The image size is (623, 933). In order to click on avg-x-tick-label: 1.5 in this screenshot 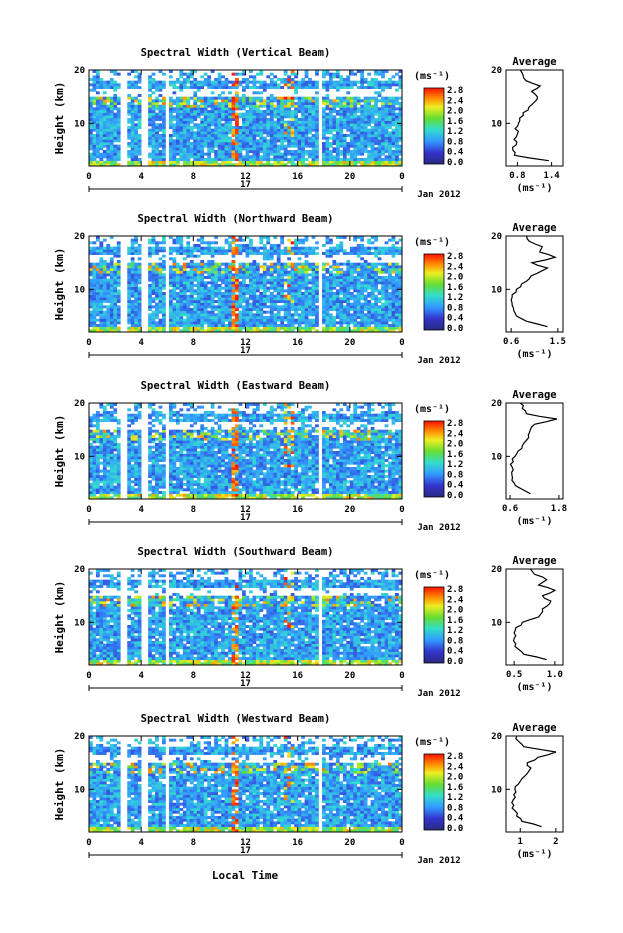, I will do `click(558, 342)`.